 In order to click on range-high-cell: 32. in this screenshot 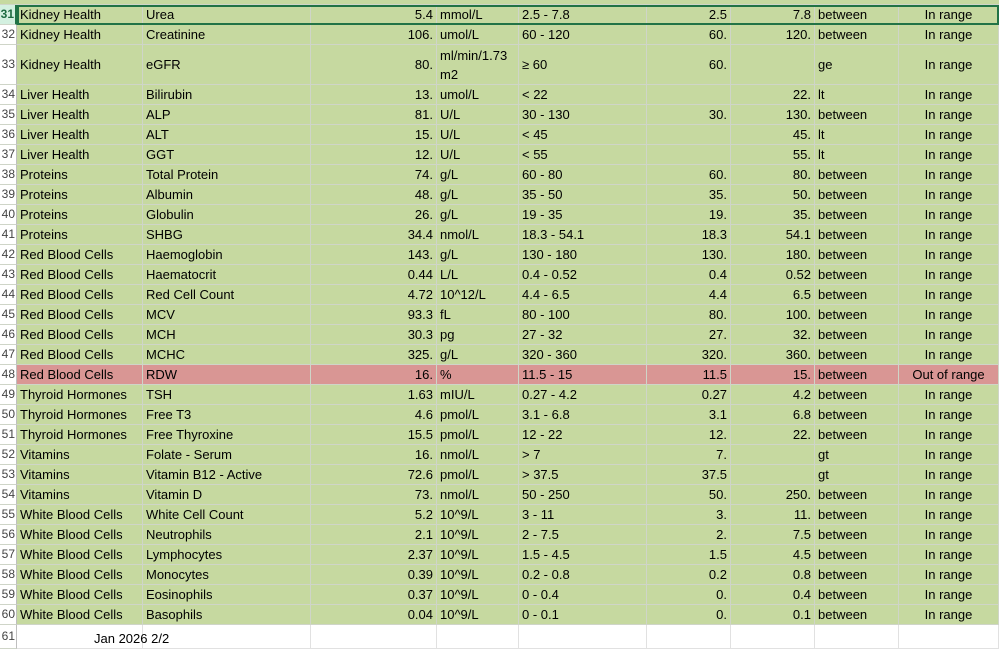, I will do `click(773, 335)`.